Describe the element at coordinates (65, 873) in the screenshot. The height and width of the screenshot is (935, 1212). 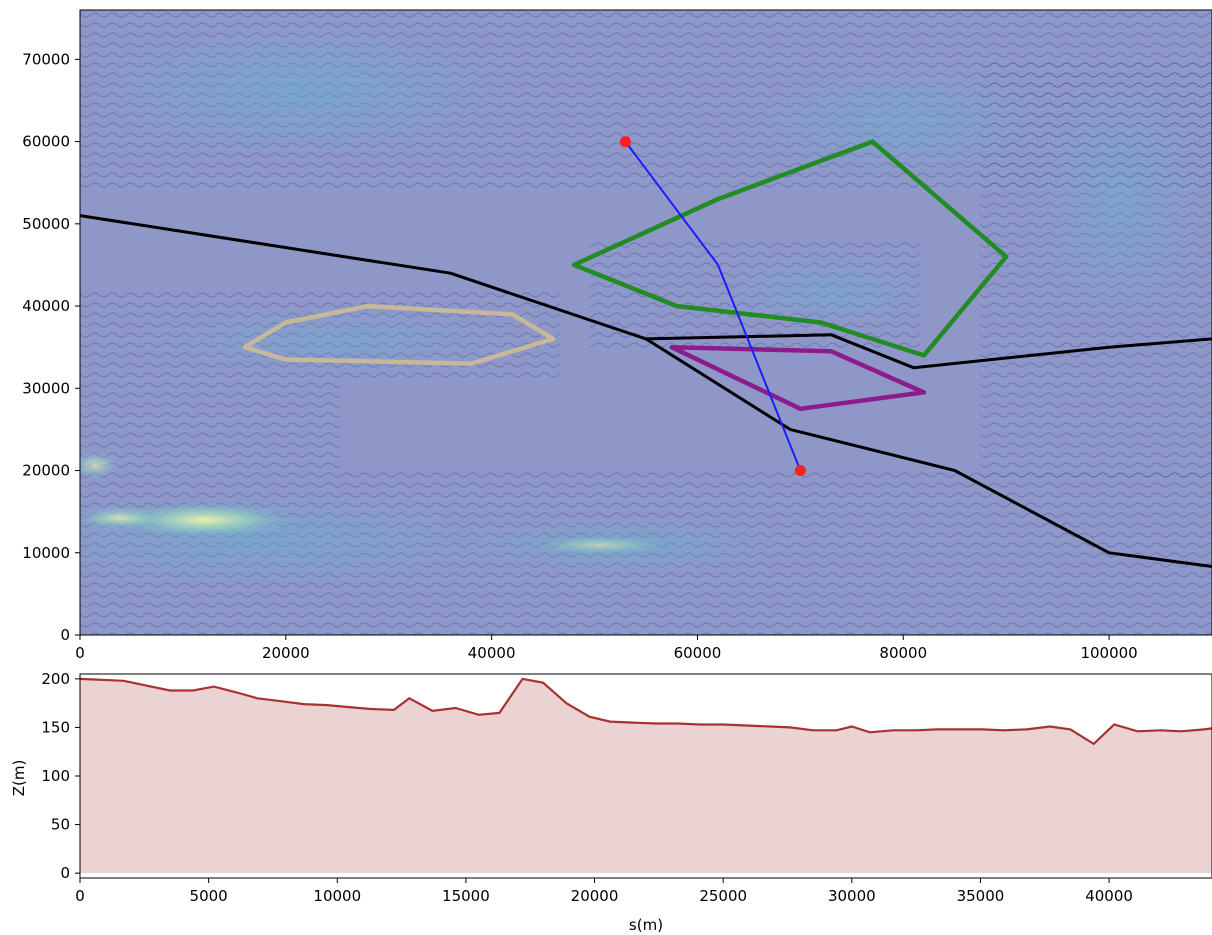
I see `profile-y-tick-label: 0` at that location.